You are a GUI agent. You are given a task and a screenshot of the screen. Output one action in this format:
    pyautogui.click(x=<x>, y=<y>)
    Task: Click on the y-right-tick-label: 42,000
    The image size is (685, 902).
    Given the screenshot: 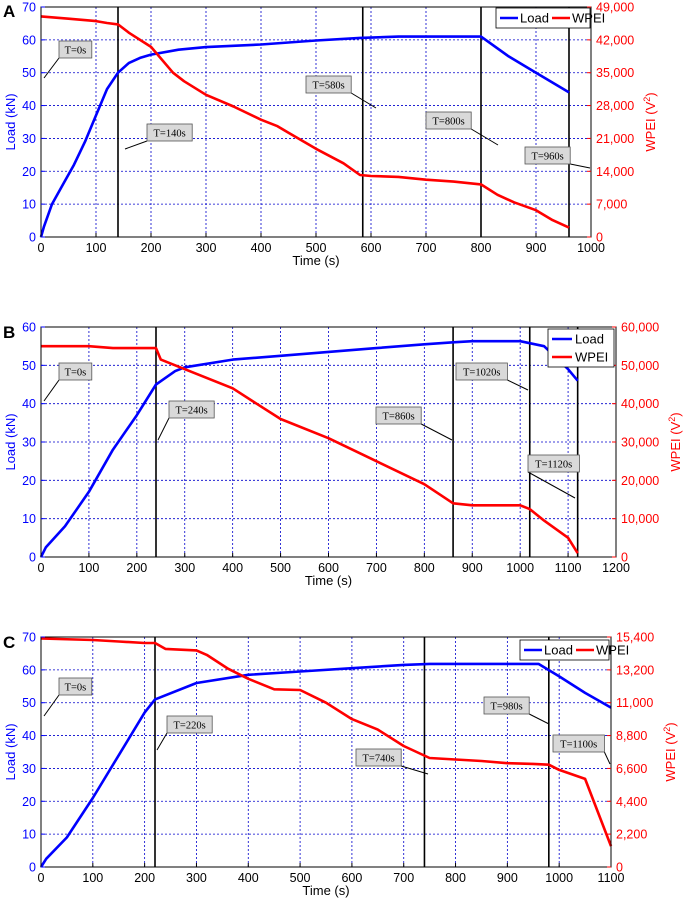 What is the action you would take?
    pyautogui.click(x=615, y=40)
    